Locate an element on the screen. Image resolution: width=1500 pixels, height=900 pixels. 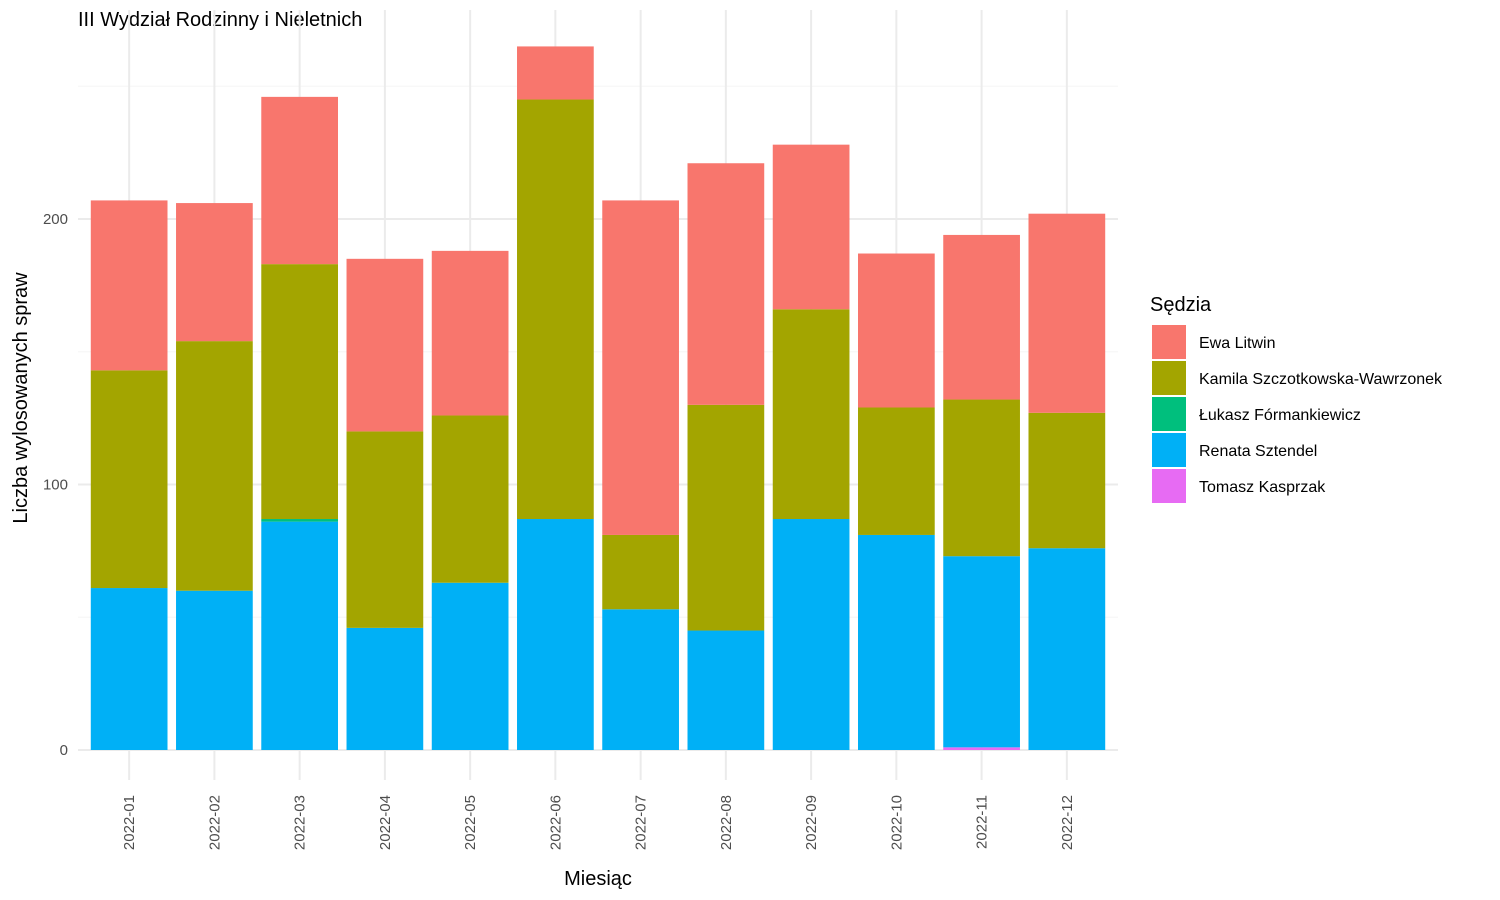
x-tick-label: 2022-08 is located at coordinates (726, 822).